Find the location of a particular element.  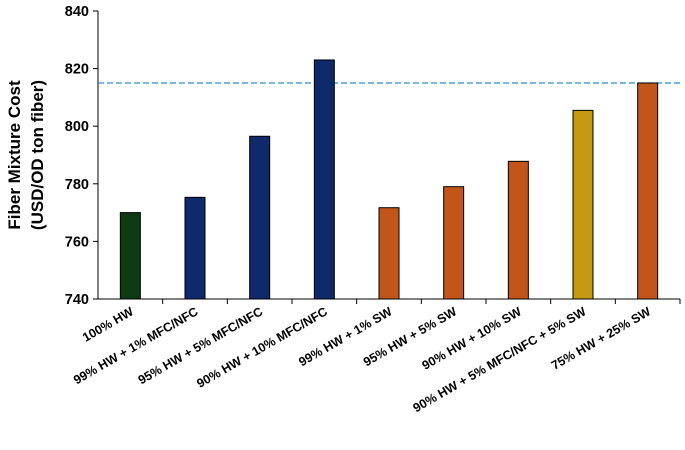

y-tick-label: 840 is located at coordinates (77, 12).